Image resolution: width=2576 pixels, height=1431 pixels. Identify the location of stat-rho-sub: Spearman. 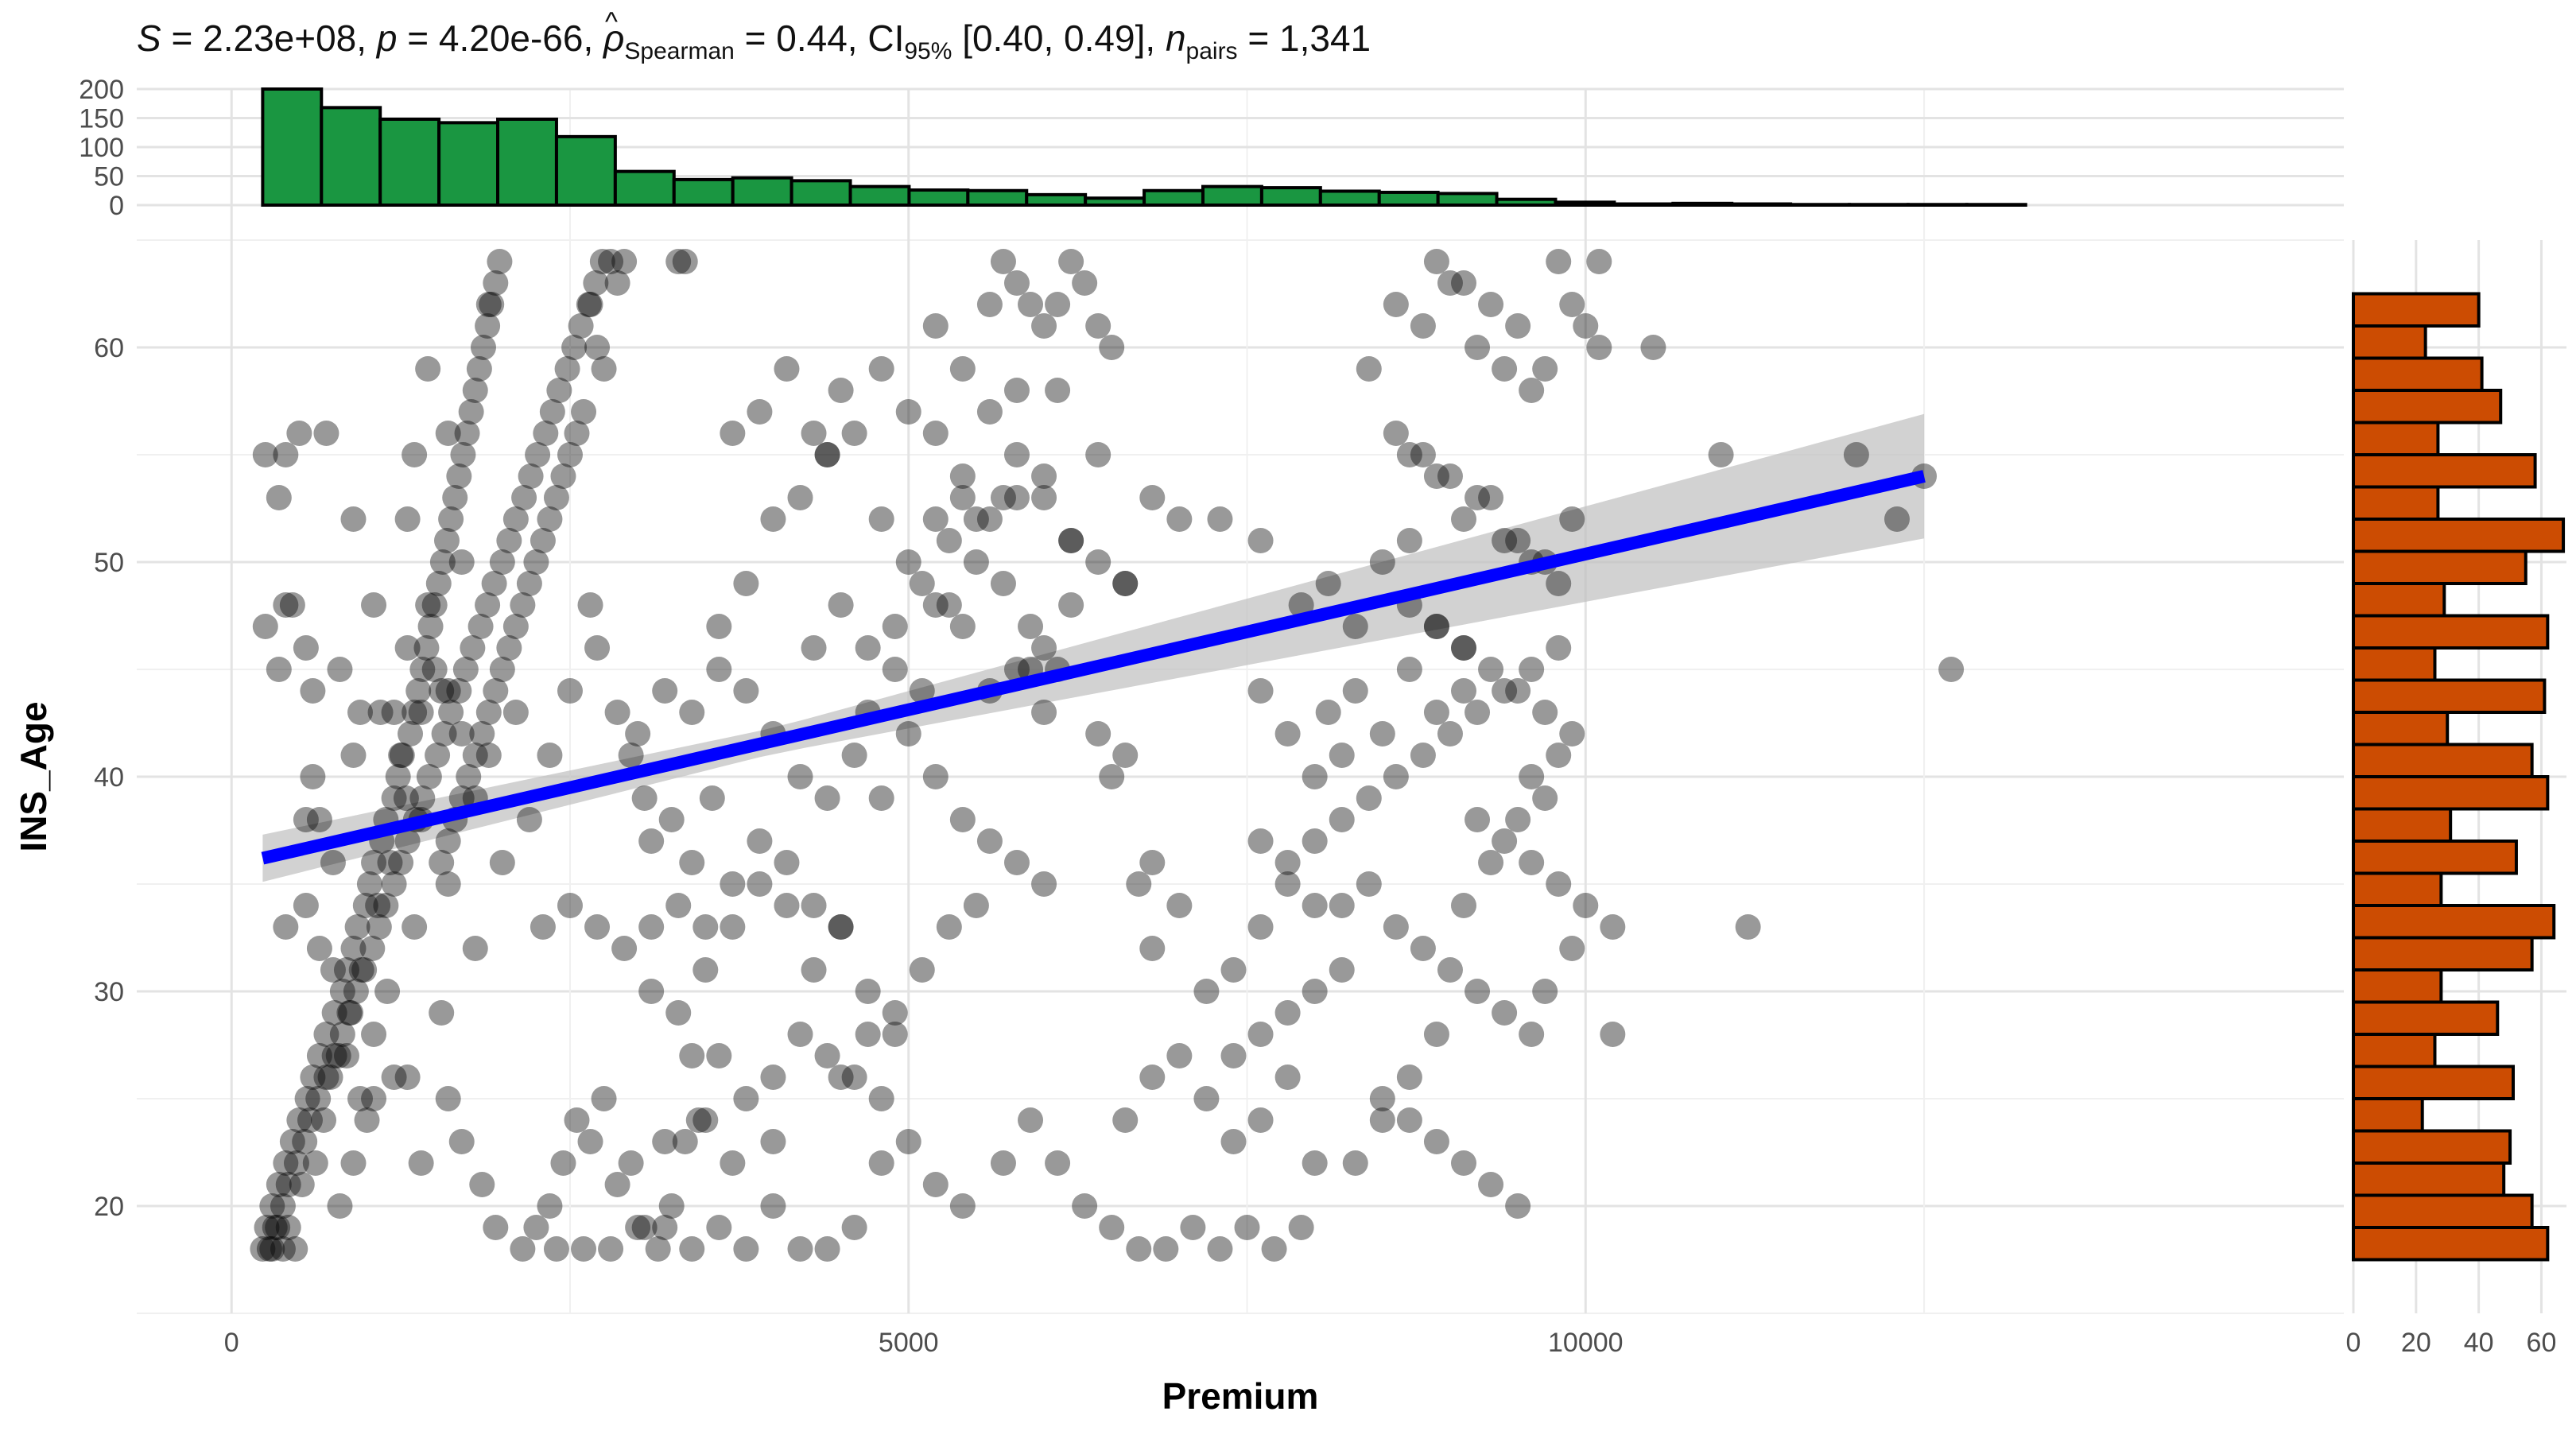
(680, 51).